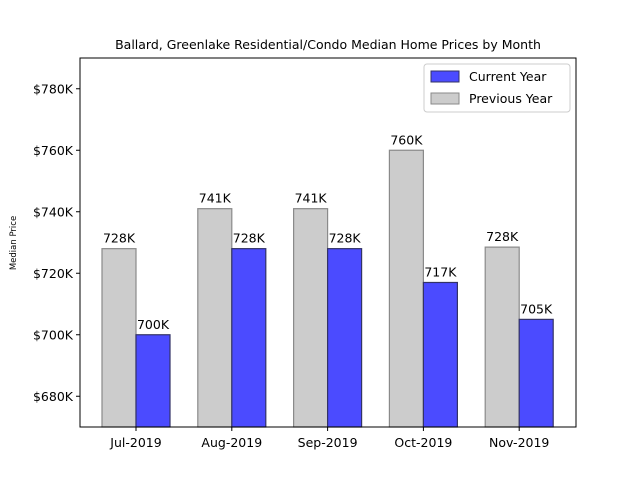  Describe the element at coordinates (440, 271) in the screenshot. I see `bar-label-current-year: 717K` at that location.